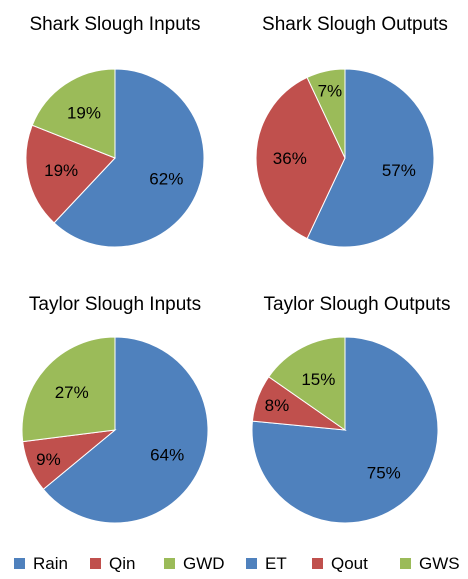 The image size is (468, 579). Describe the element at coordinates (204, 563) in the screenshot. I see `legend-label-gwd: GWD` at that location.